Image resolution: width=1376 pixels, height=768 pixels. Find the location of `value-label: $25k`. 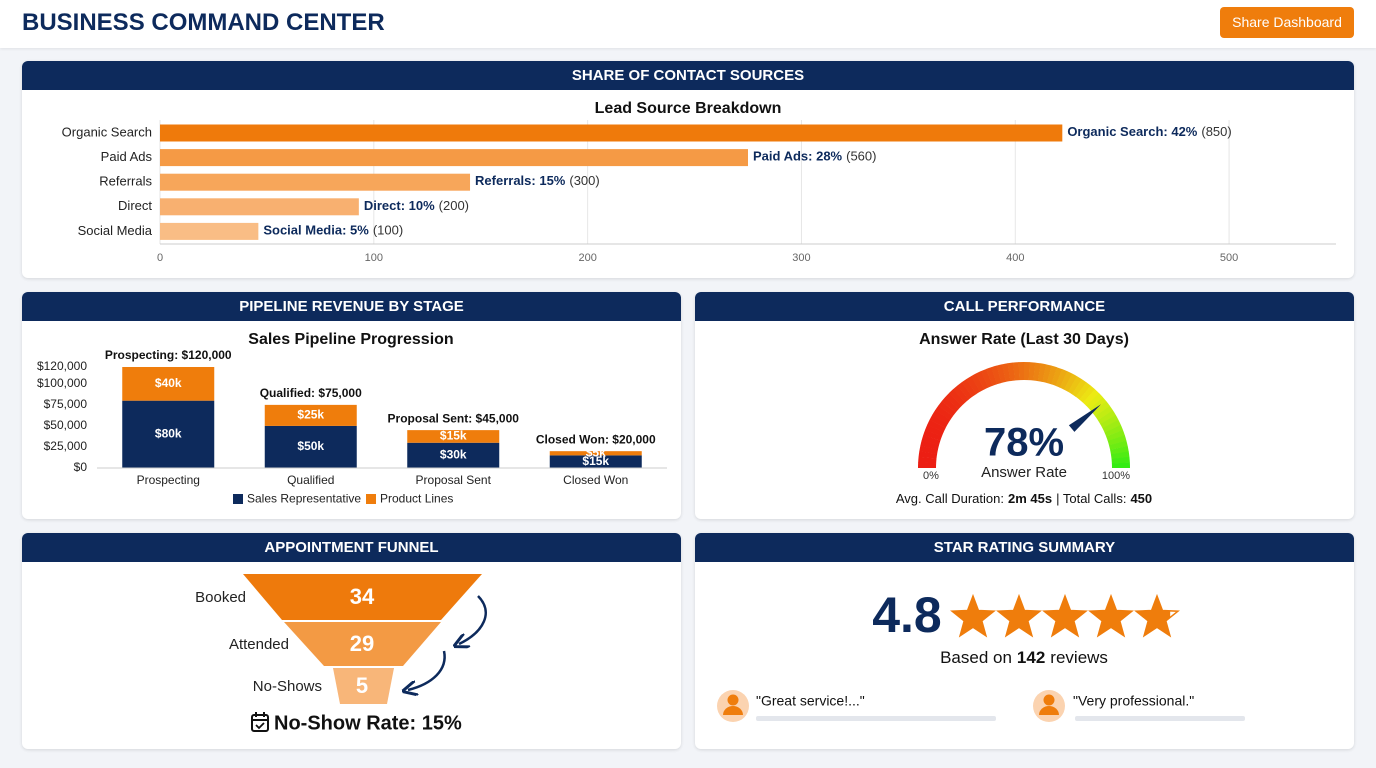

value-label: $25k is located at coordinates (310, 415).